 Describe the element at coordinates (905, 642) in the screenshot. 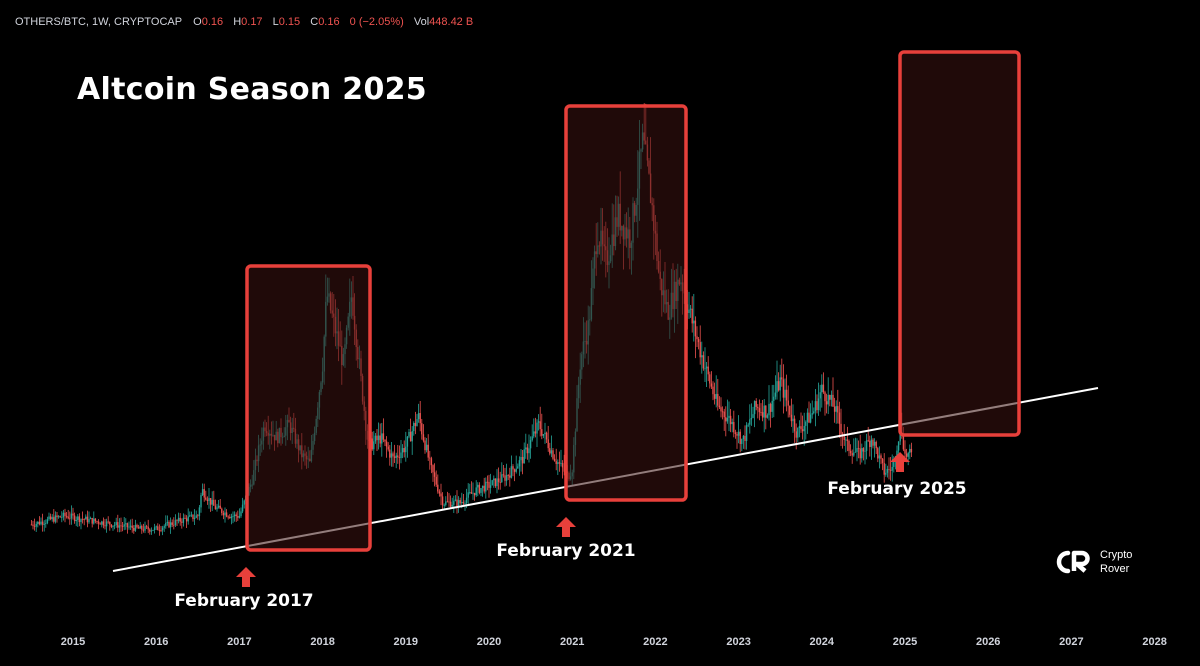

I see `x-tick-label: 2025` at that location.